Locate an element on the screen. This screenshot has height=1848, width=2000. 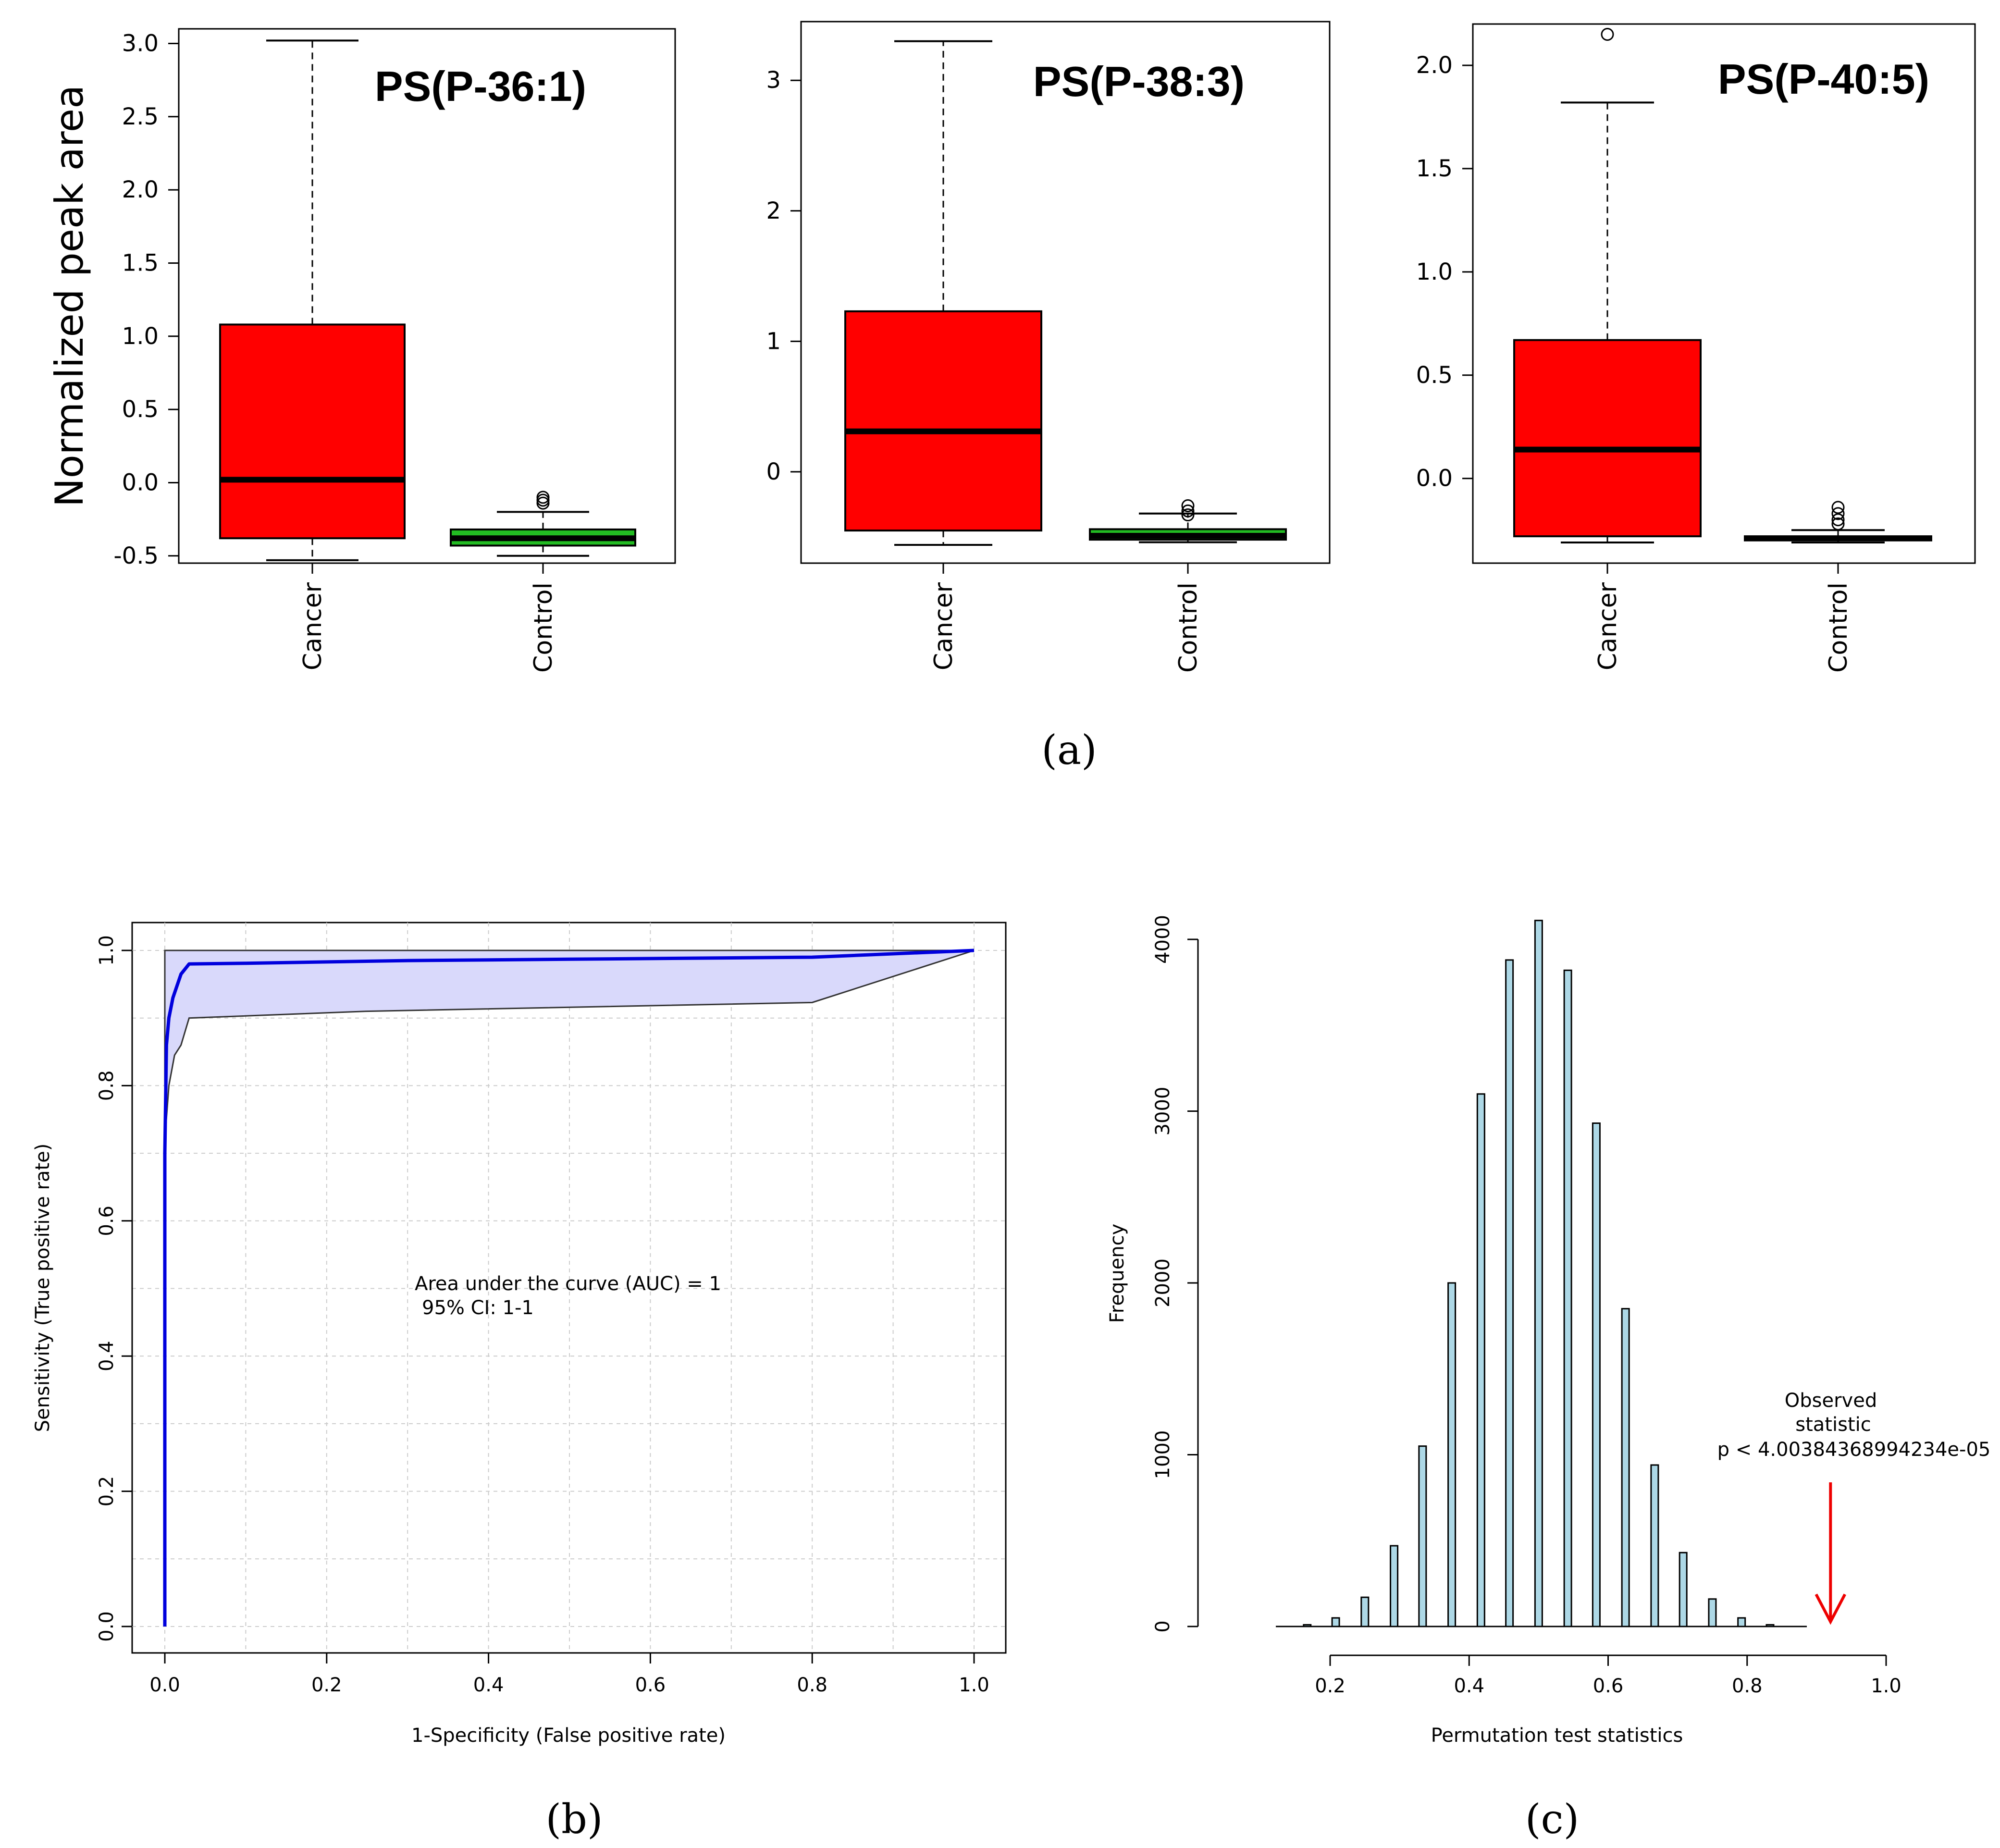
y-tick-label: 2 is located at coordinates (773, 210).